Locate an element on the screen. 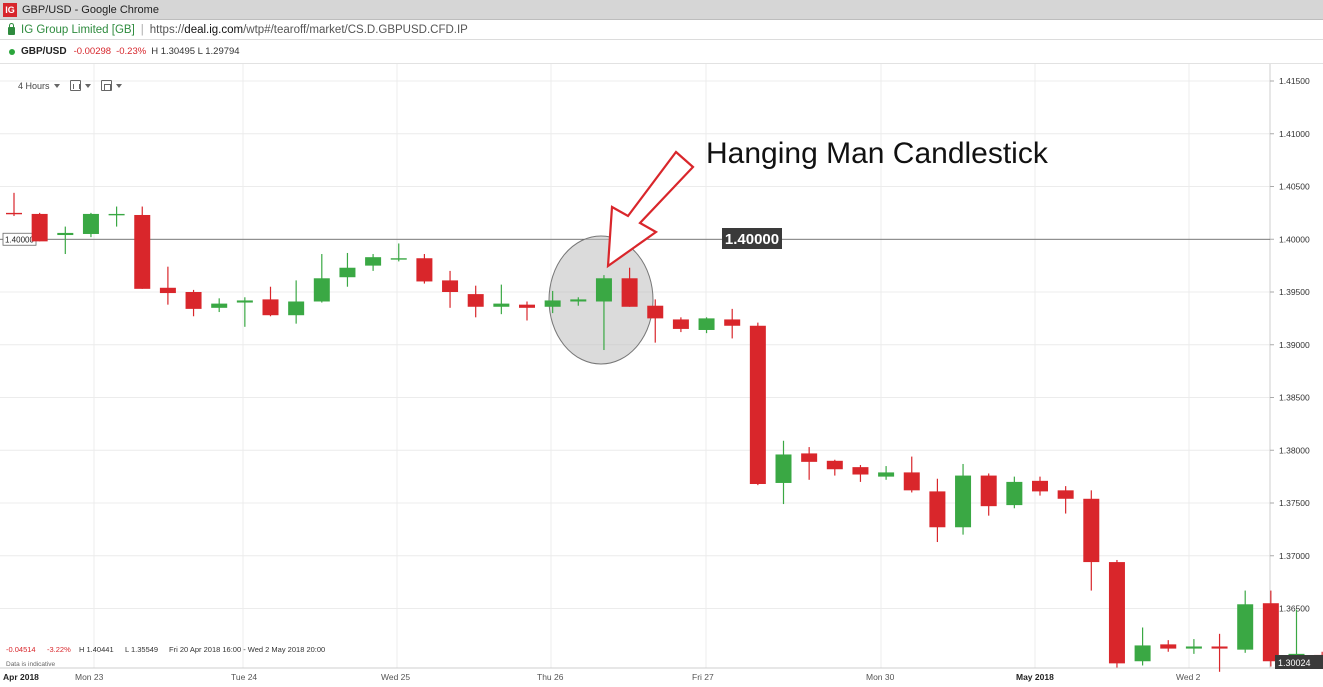  site-identity: IG Group Limited [GB] is located at coordinates (78, 29).